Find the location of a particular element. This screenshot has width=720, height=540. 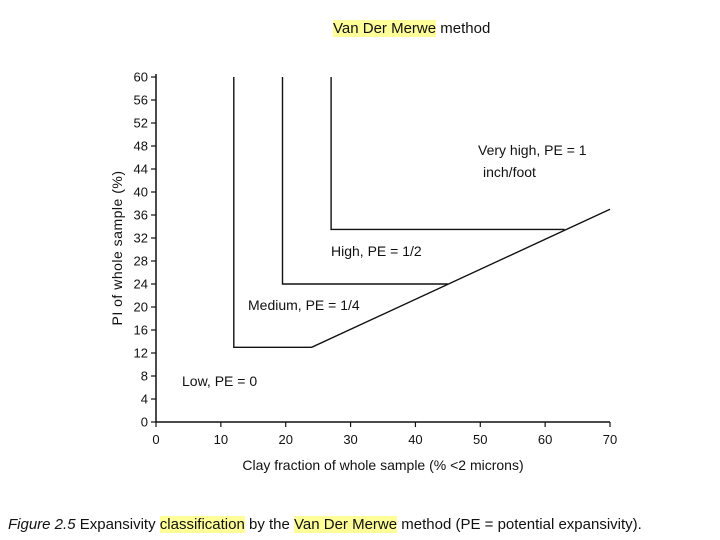

x-tick-label: 10 is located at coordinates (221, 439).